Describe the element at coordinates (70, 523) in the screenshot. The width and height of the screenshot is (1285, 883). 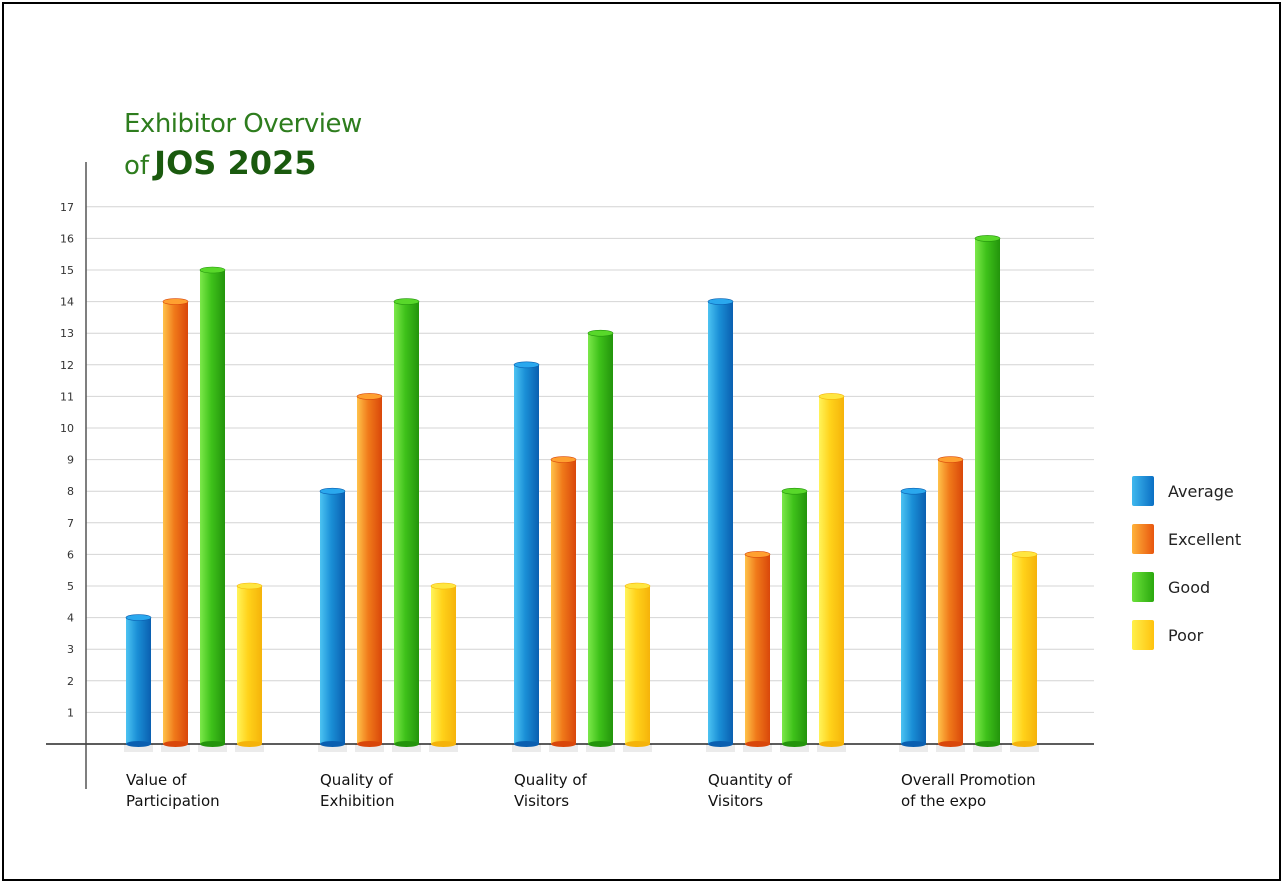
I see `y-tick-label: 7` at that location.